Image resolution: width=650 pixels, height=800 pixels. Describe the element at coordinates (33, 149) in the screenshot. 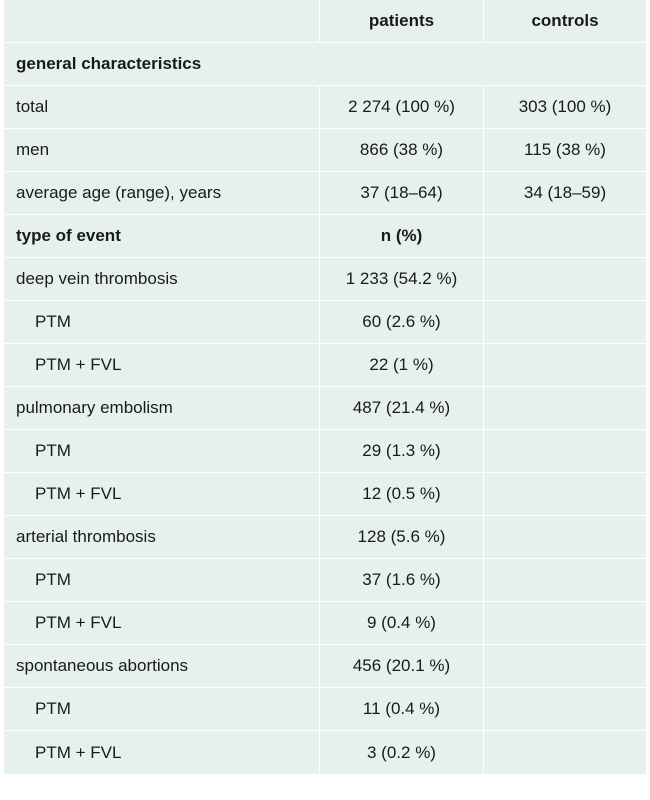

I see `row-label: men` at that location.